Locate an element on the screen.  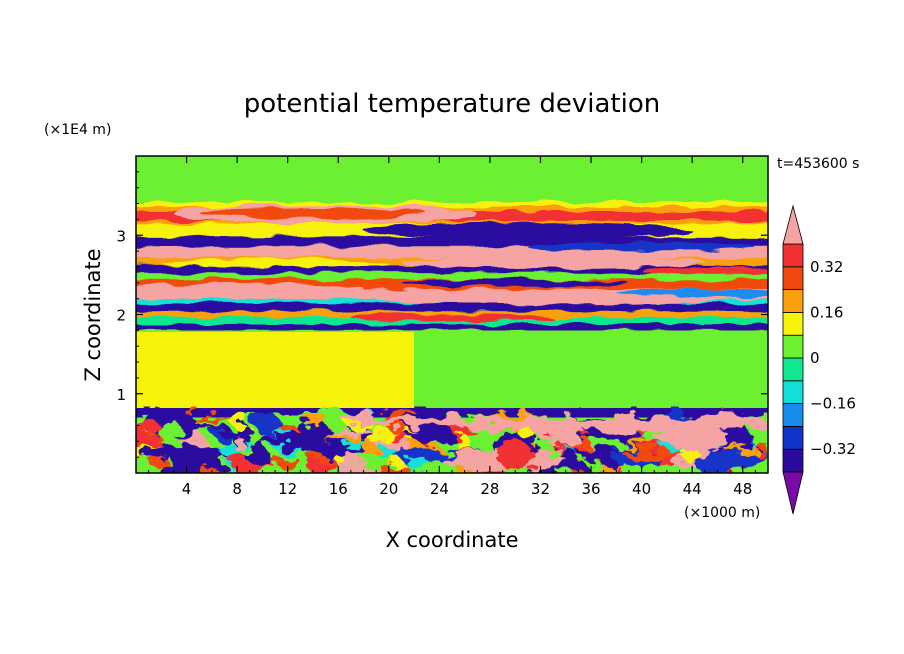
colorbar-extend-bottom is located at coordinates (793, 493).